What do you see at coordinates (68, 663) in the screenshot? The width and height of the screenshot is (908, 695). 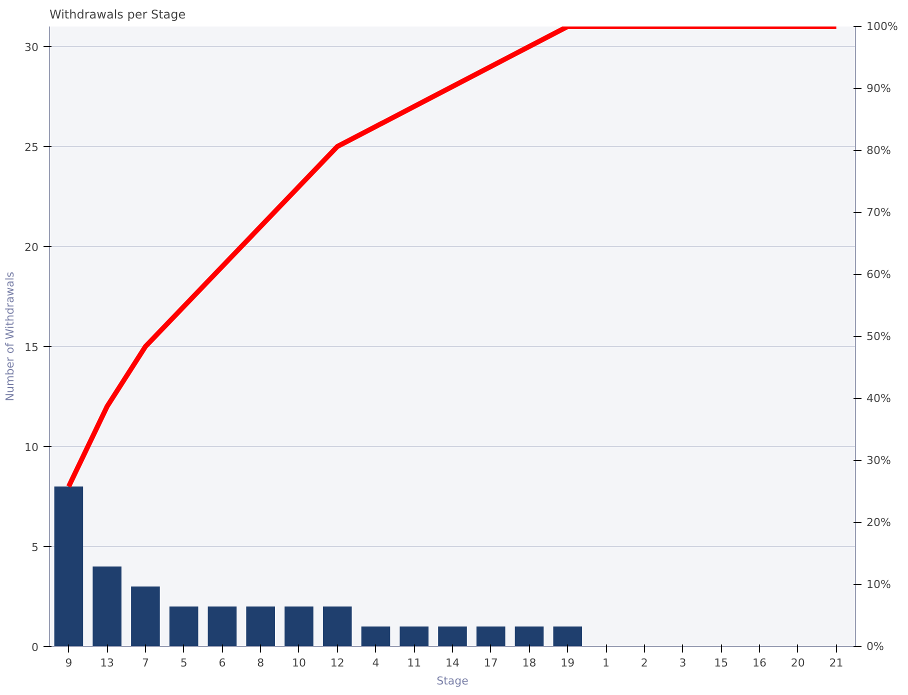 I see `x-tick-label: 9` at bounding box center [68, 663].